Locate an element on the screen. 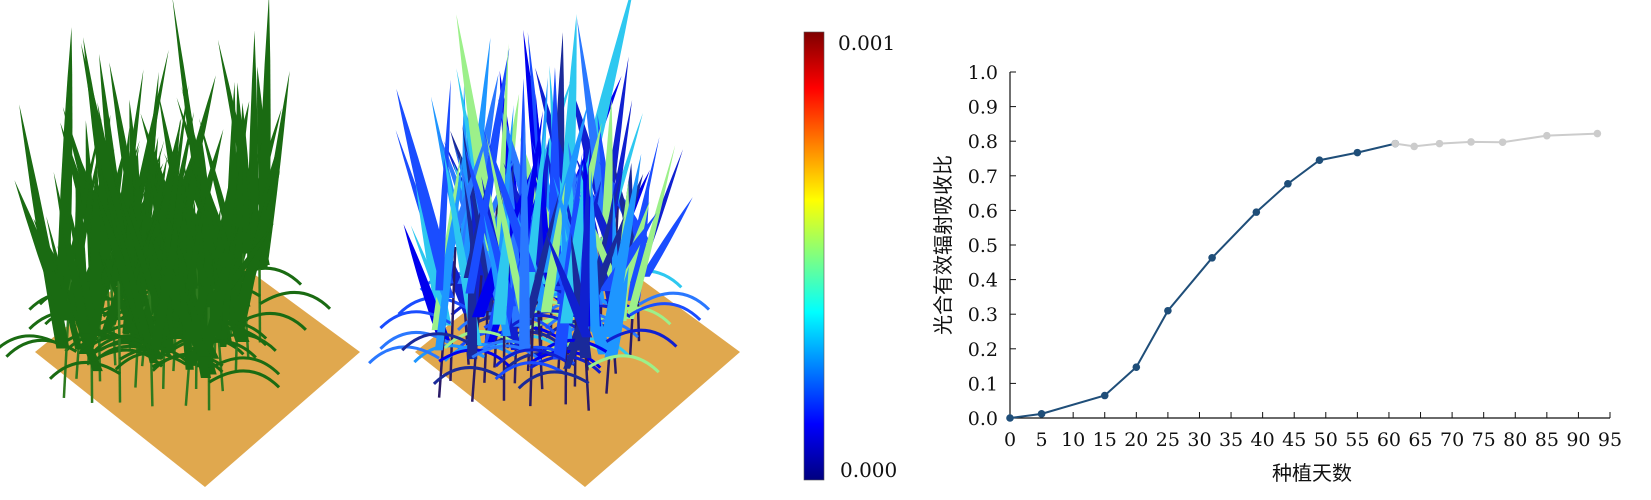 This screenshot has height=500, width=1651. x-tick-label: 35 is located at coordinates (1231, 440).